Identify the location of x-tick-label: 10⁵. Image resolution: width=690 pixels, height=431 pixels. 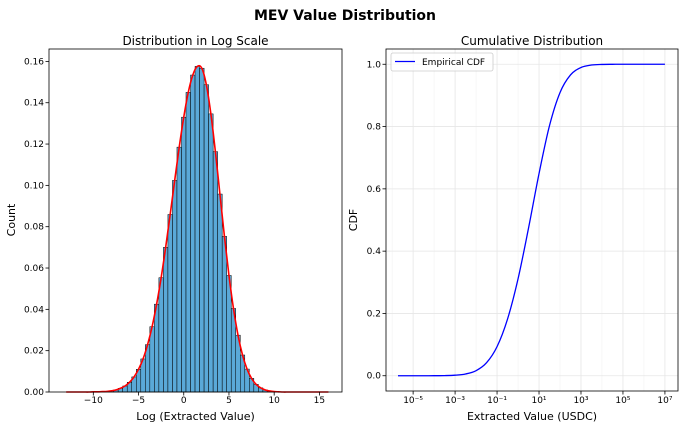
(622, 401).